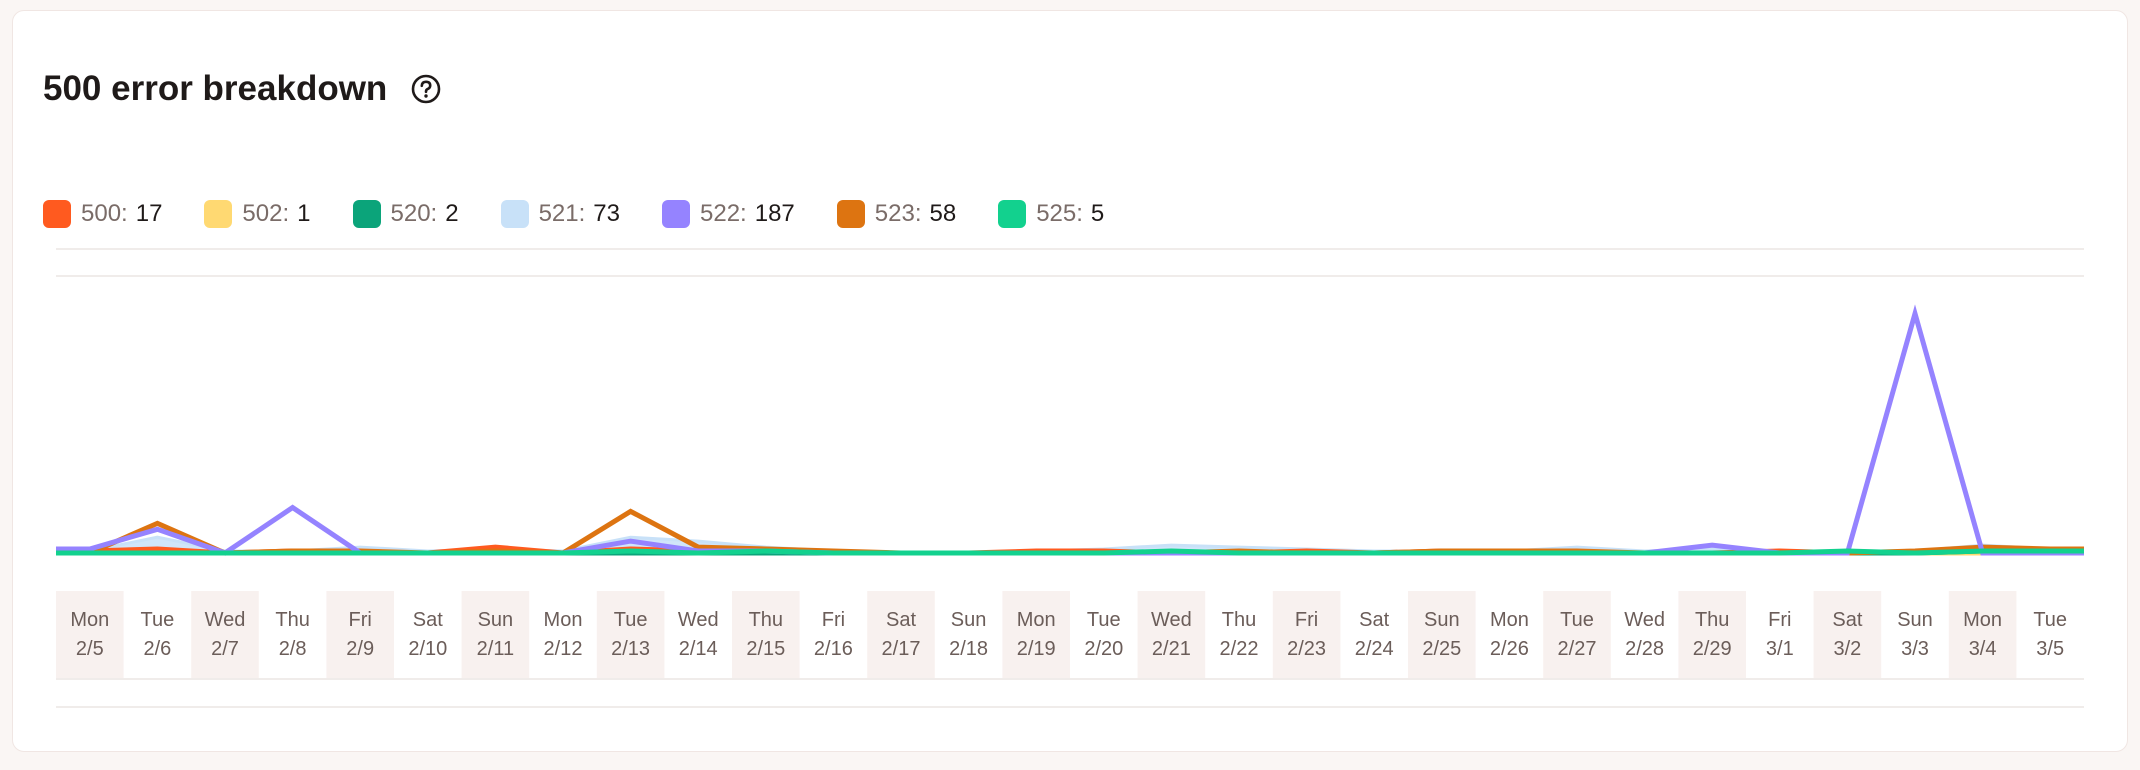 This screenshot has height=770, width=2140. I want to click on x-tick-date: 2/10, so click(427, 649).